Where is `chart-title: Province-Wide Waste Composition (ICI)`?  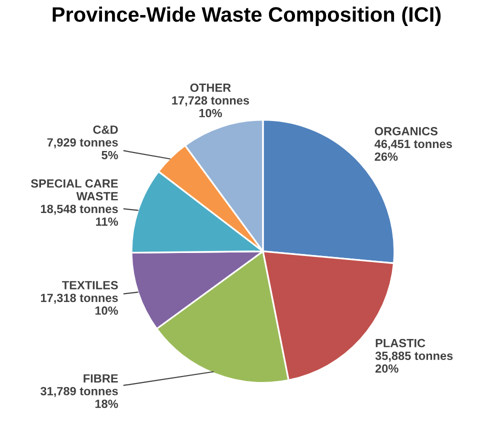 chart-title: Province-Wide Waste Composition (ICI) is located at coordinates (246, 16).